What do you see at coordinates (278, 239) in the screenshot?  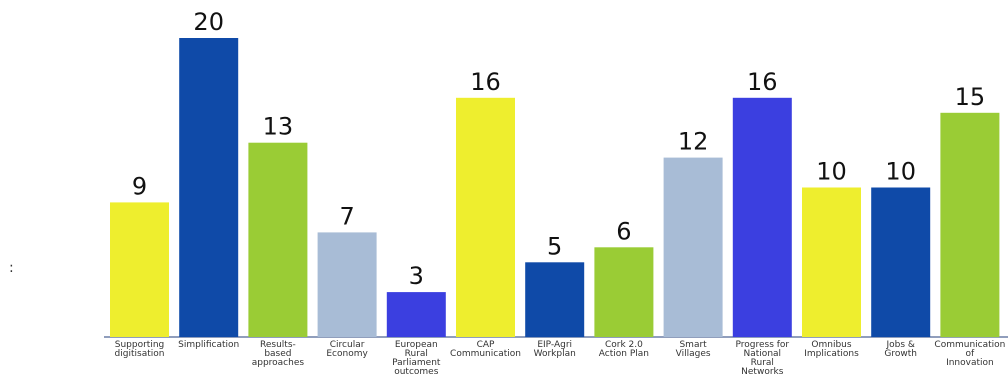 I see `bar-results-based-approaches` at bounding box center [278, 239].